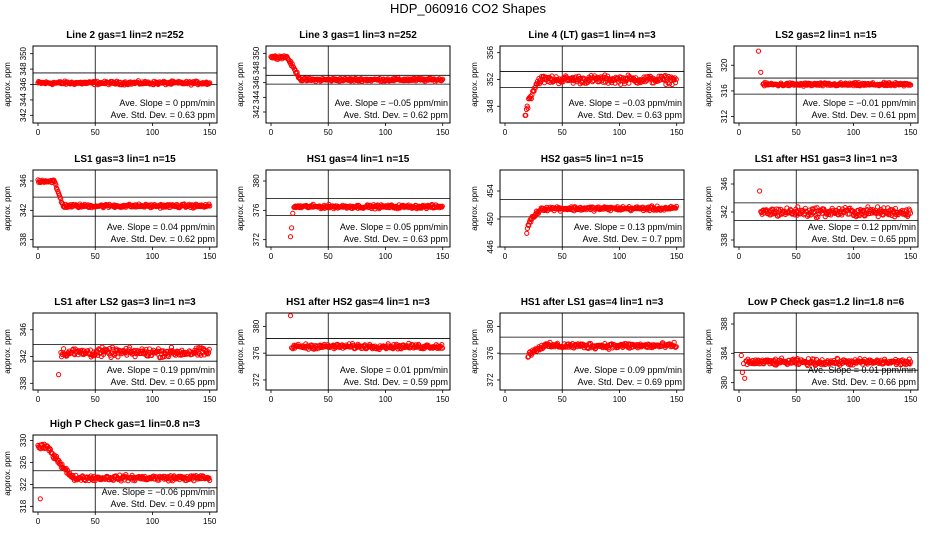 The image size is (936, 540). What do you see at coordinates (592, 35) in the screenshot?
I see `panel-title: Line 4 (LT) gas=1 lin=4 n=3` at bounding box center [592, 35].